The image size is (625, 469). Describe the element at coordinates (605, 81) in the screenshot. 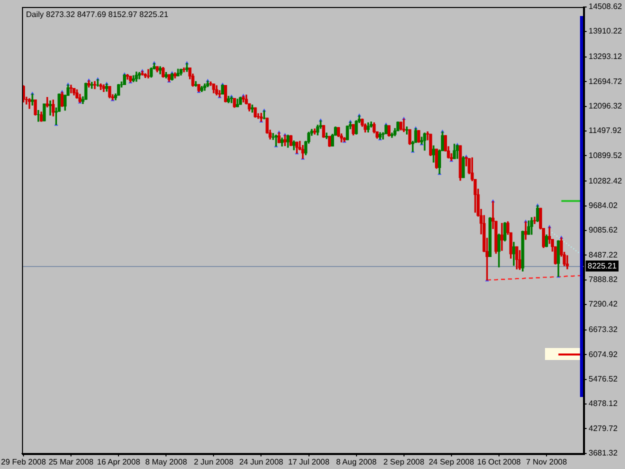

I see `y-tick-label: 12694.72` at that location.